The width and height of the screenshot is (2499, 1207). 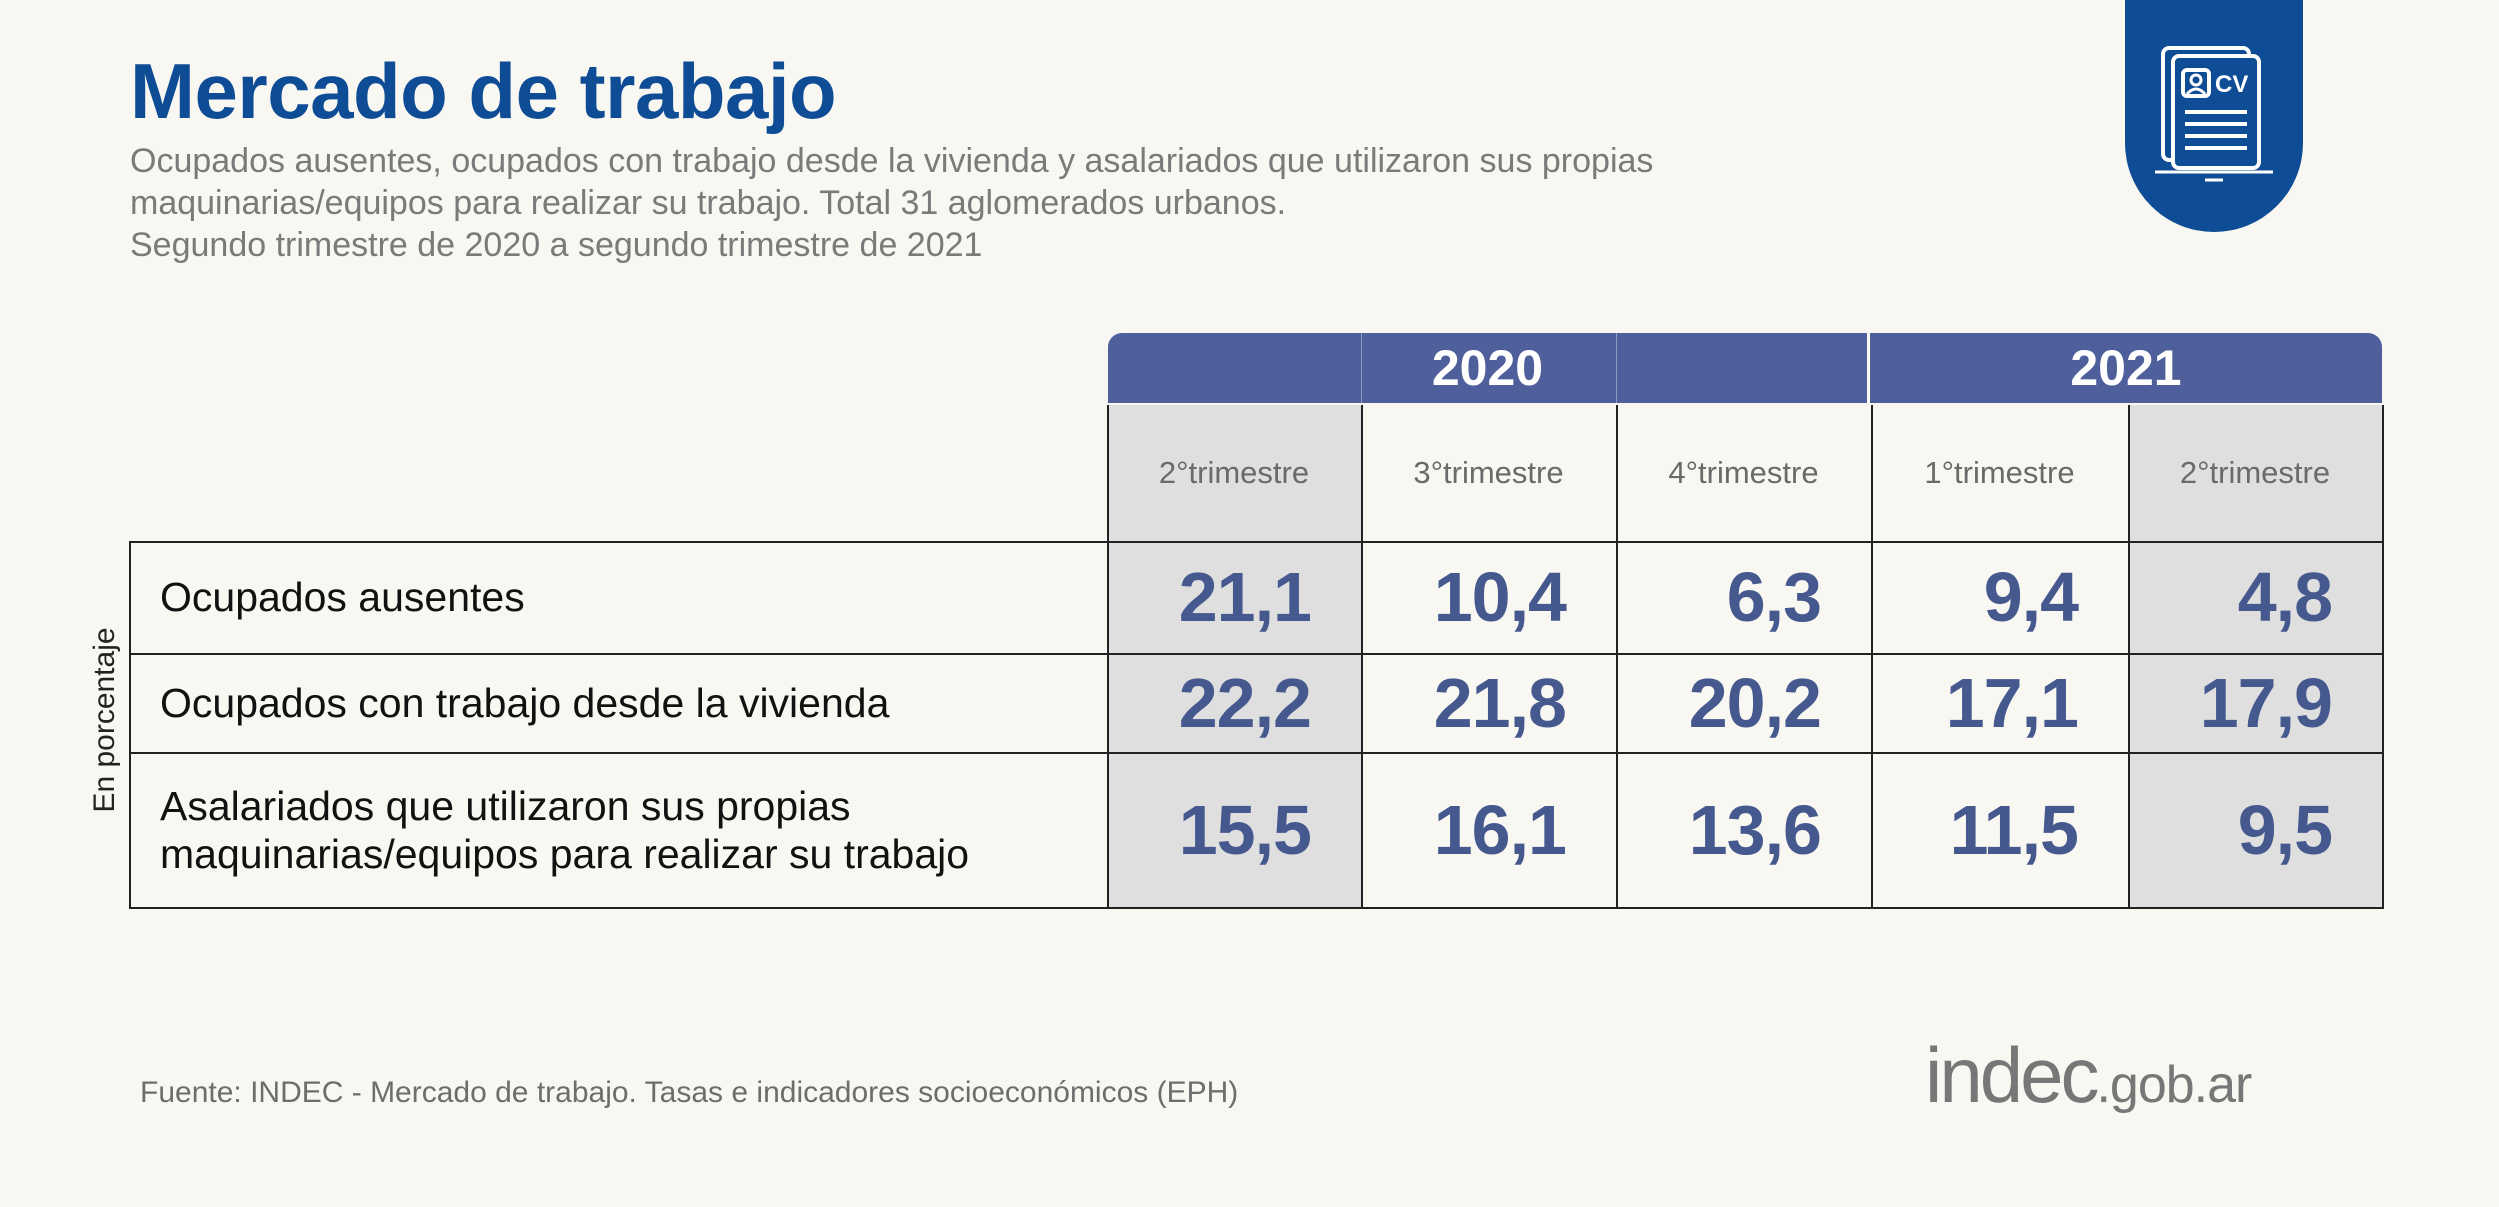 What do you see at coordinates (1245, 597) in the screenshot?
I see `value-cell: 21,1` at bounding box center [1245, 597].